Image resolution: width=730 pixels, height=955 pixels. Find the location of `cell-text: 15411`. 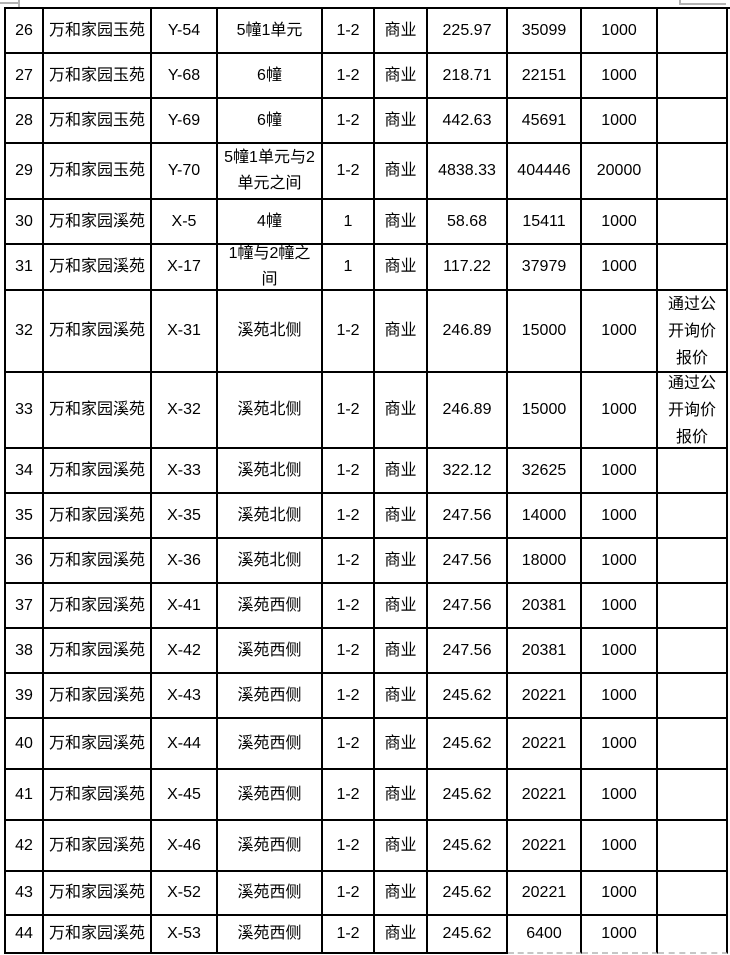

cell-text: 15411 is located at coordinates (544, 221).